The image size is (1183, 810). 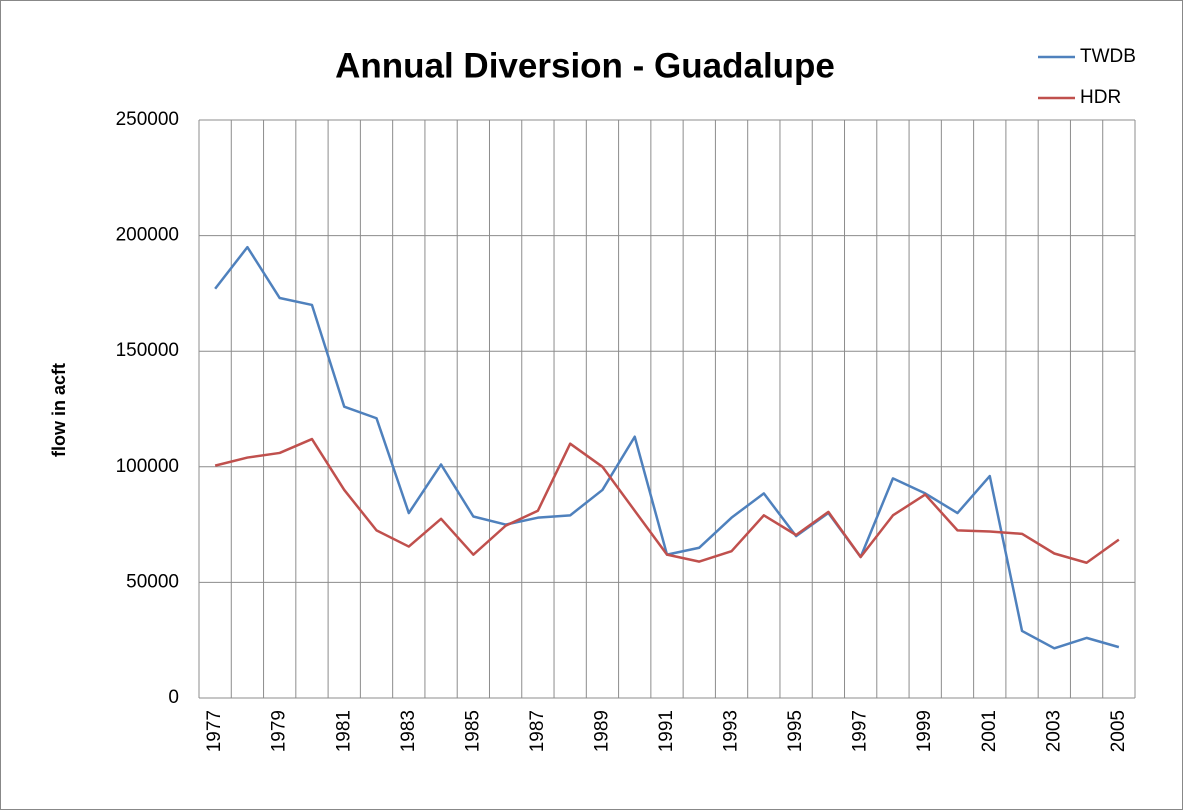 I want to click on y-tick-label: 100000, so click(x=147, y=466).